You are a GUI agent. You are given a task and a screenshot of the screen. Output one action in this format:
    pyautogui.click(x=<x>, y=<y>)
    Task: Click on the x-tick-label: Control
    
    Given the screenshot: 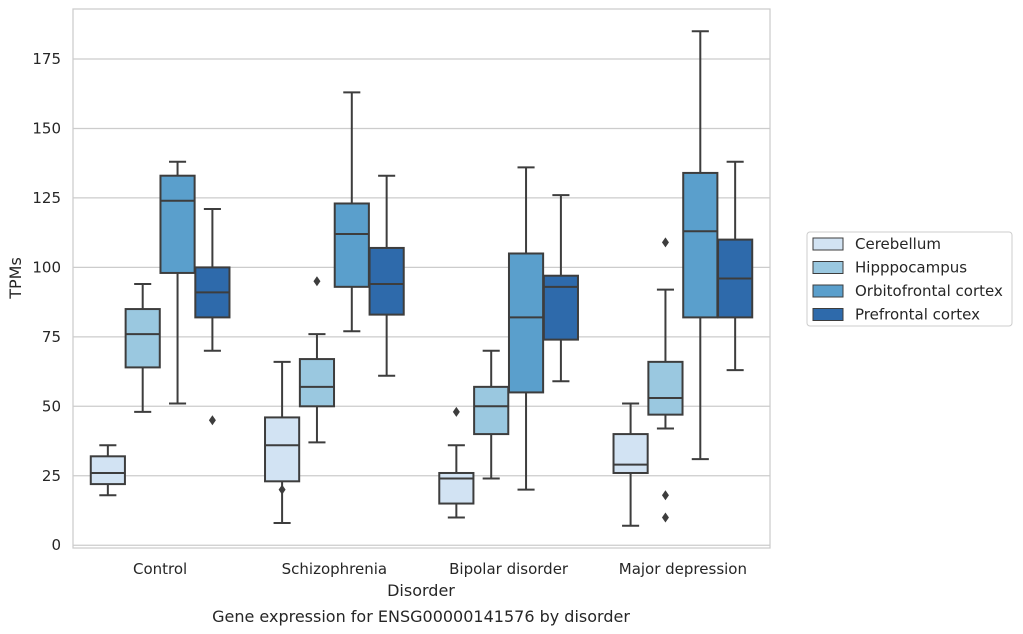 What is the action you would take?
    pyautogui.click(x=160, y=569)
    